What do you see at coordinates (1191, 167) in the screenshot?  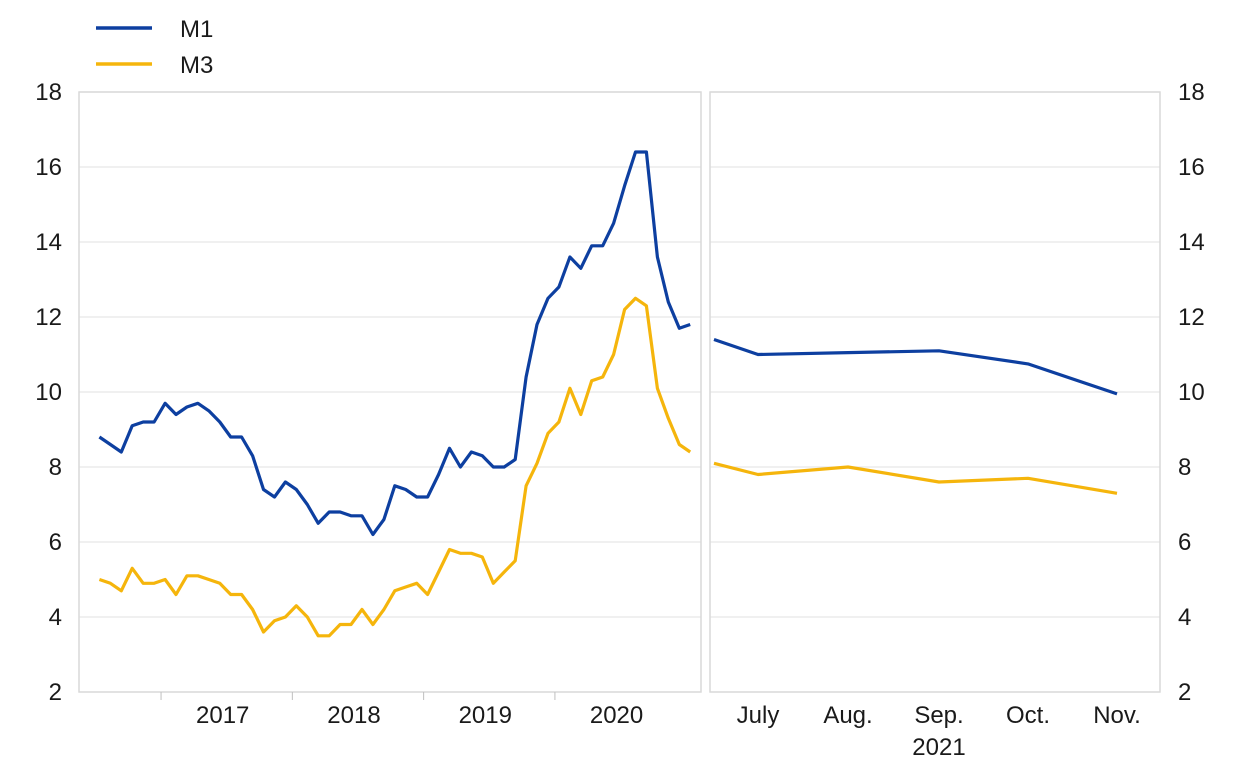 I see `right-y-tick-label: 16` at bounding box center [1191, 167].